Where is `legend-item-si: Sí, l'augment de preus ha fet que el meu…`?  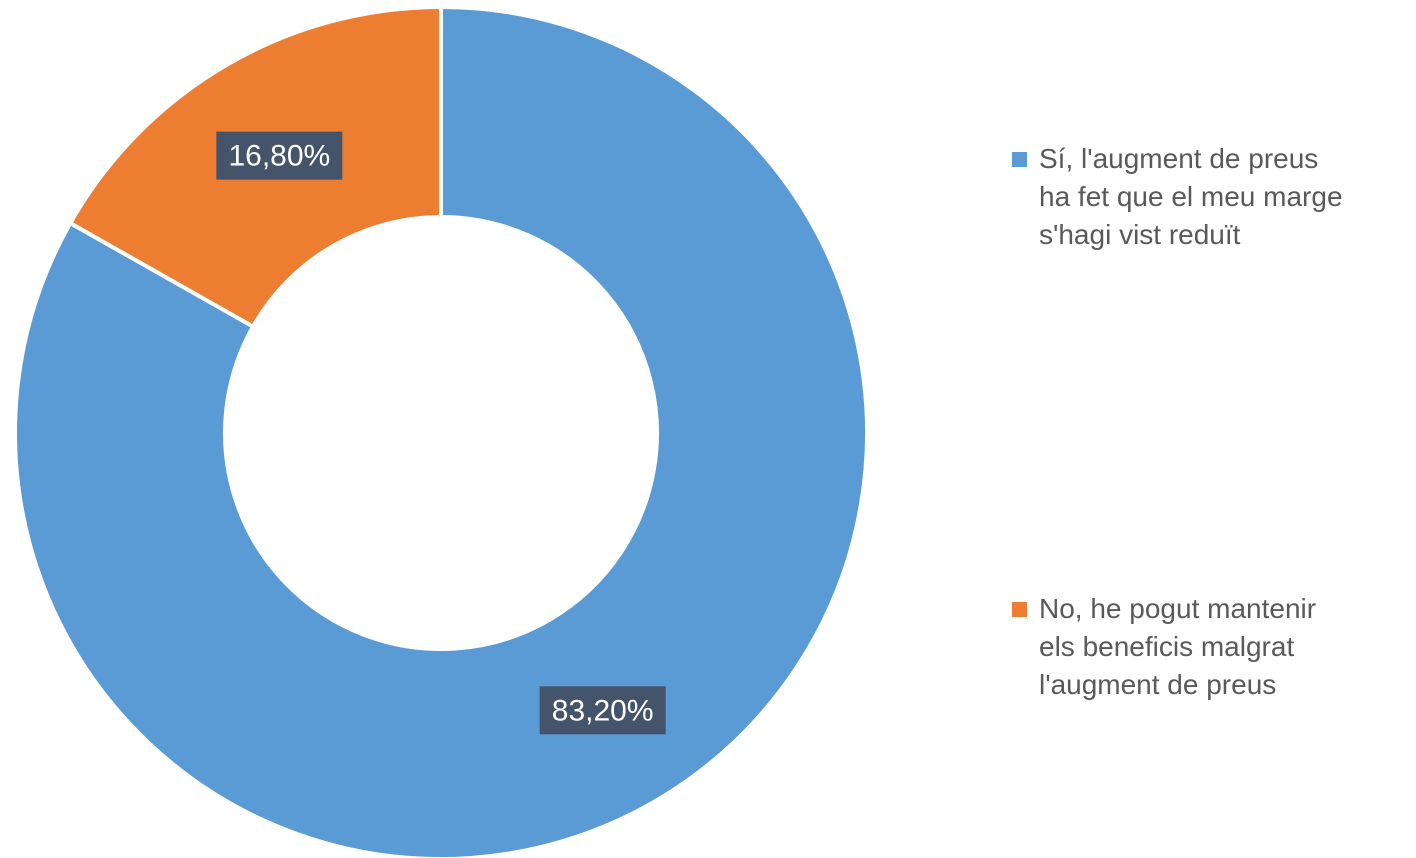
legend-item-si: Sí, l'augment de preus ha fet que el meu… is located at coordinates (1210, 197).